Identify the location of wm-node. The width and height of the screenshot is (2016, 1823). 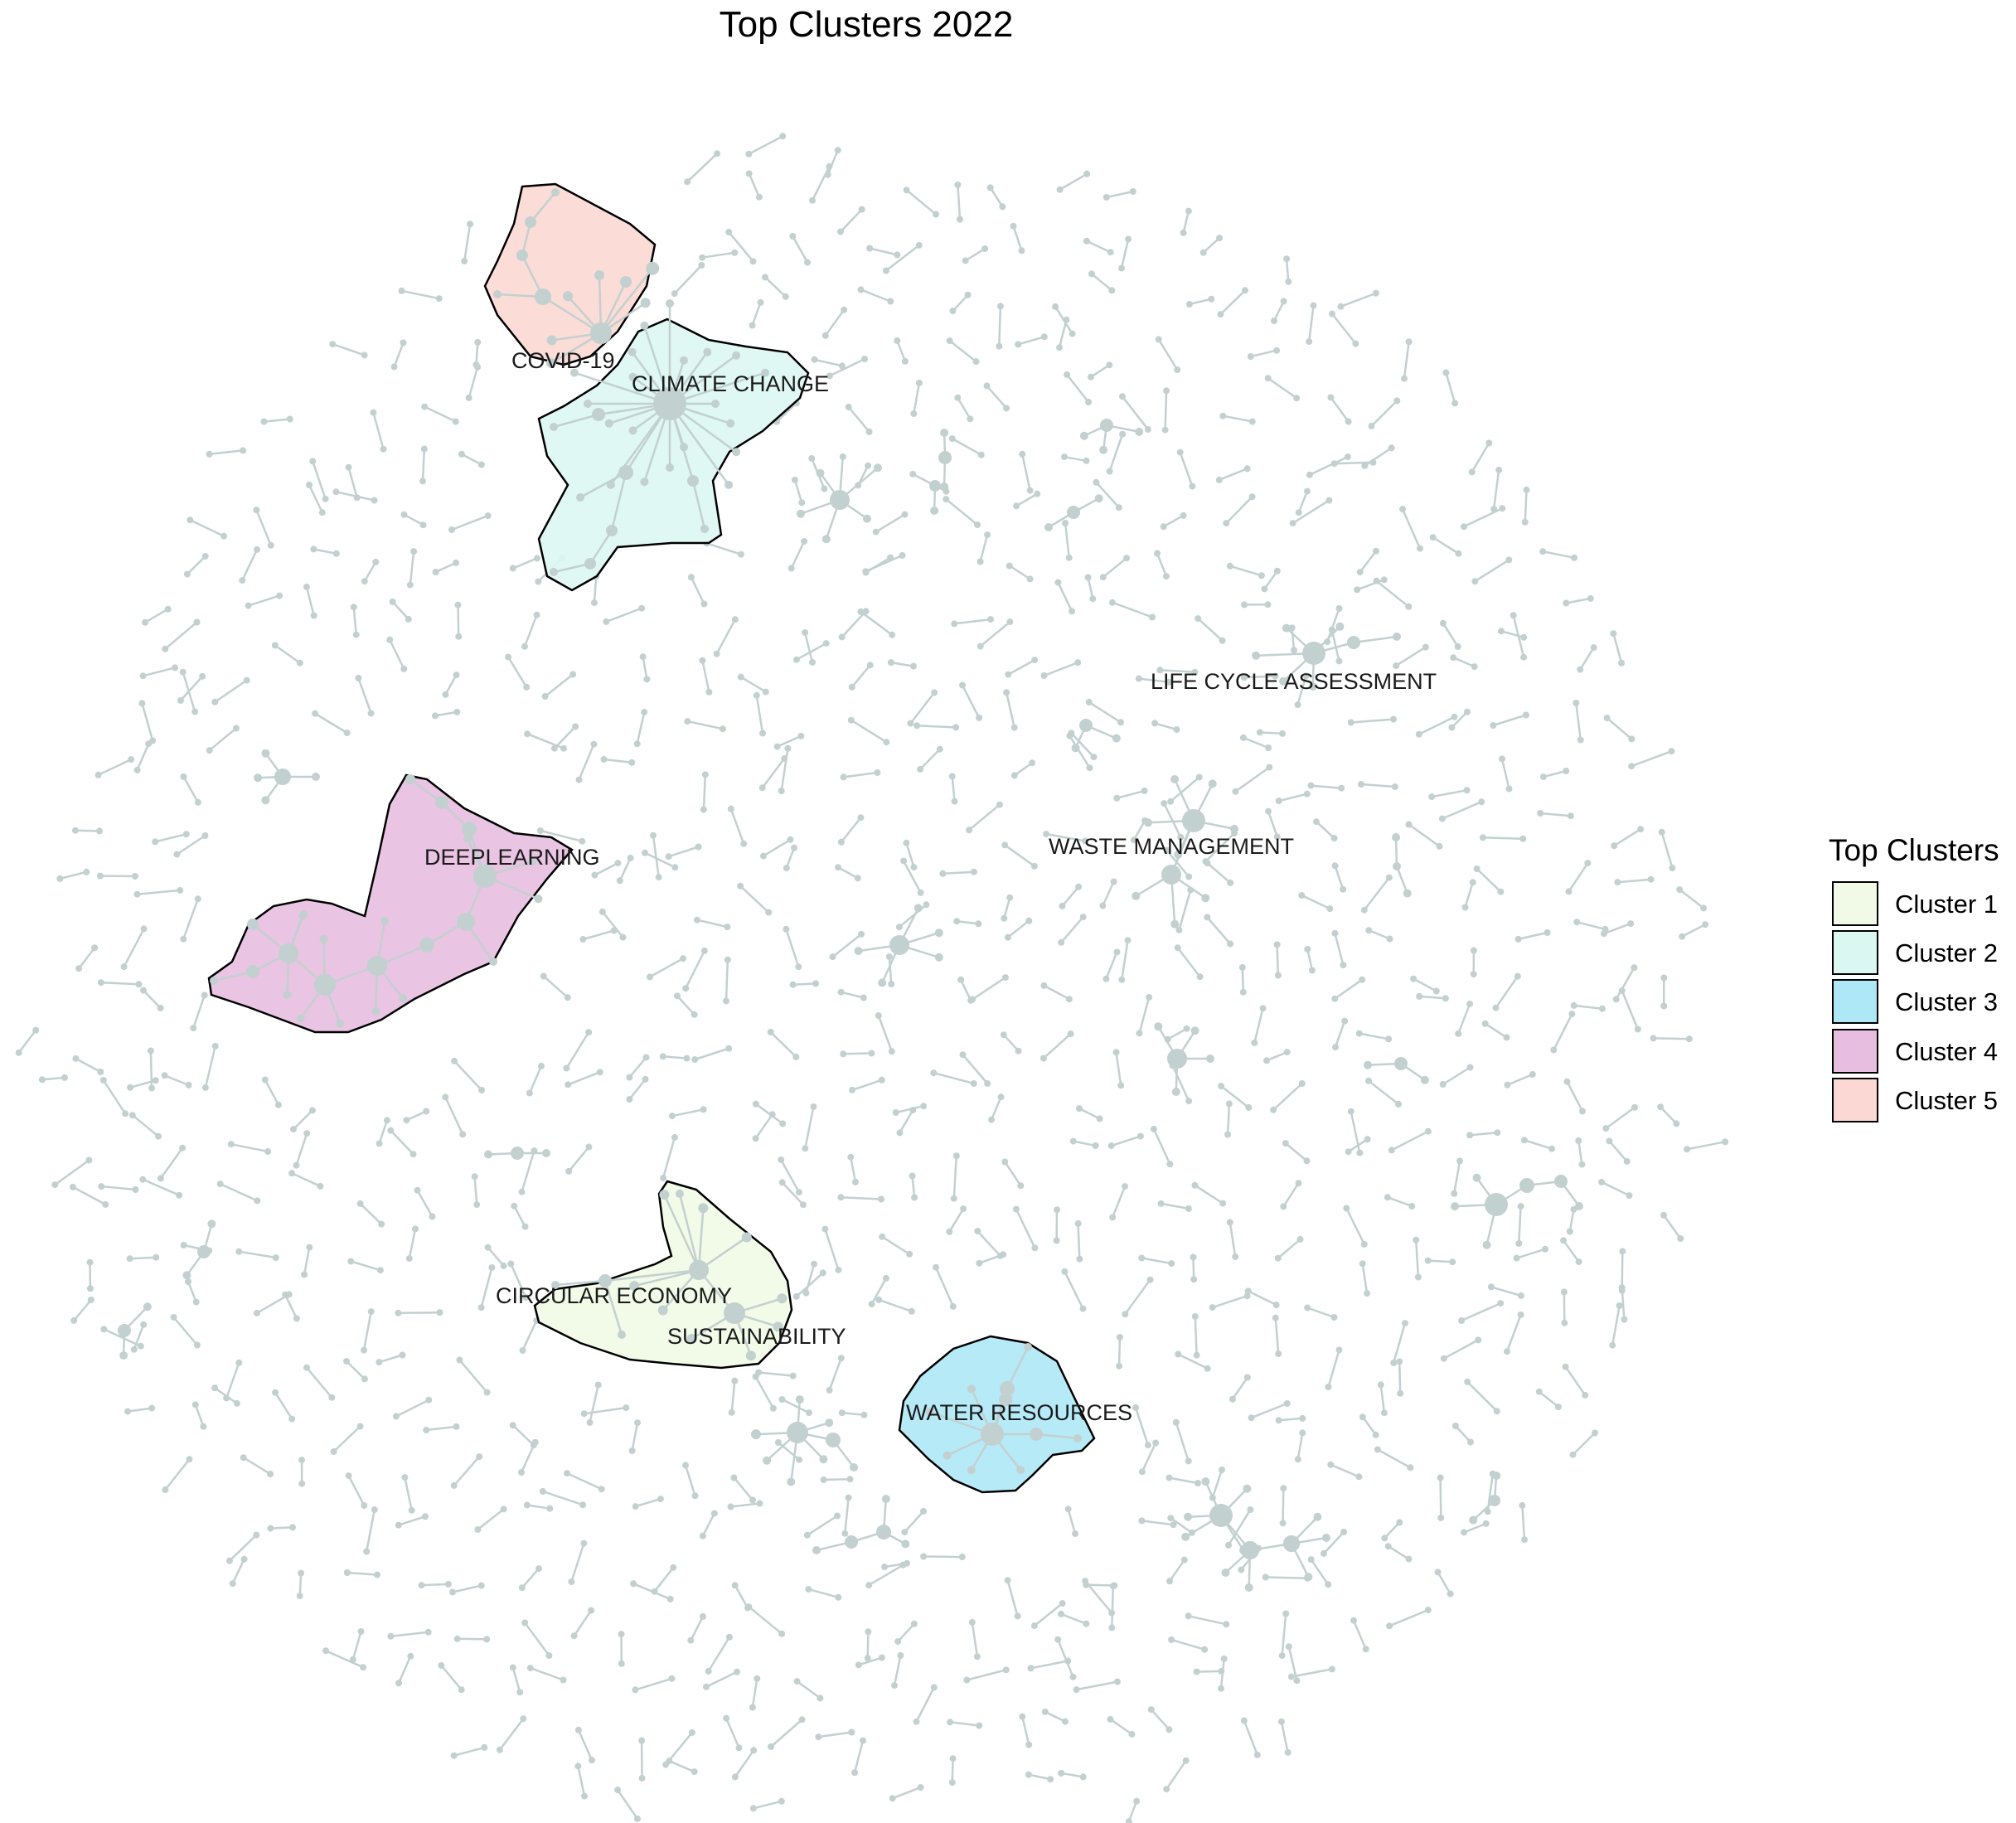
(1175, 779).